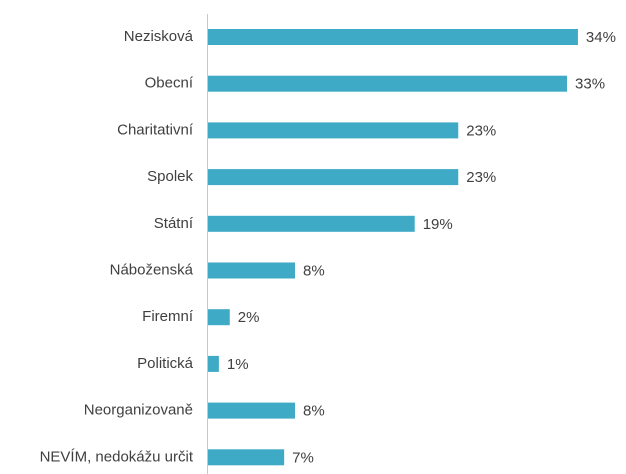  Describe the element at coordinates (169, 83) in the screenshot. I see `category-label: Obecní` at that location.